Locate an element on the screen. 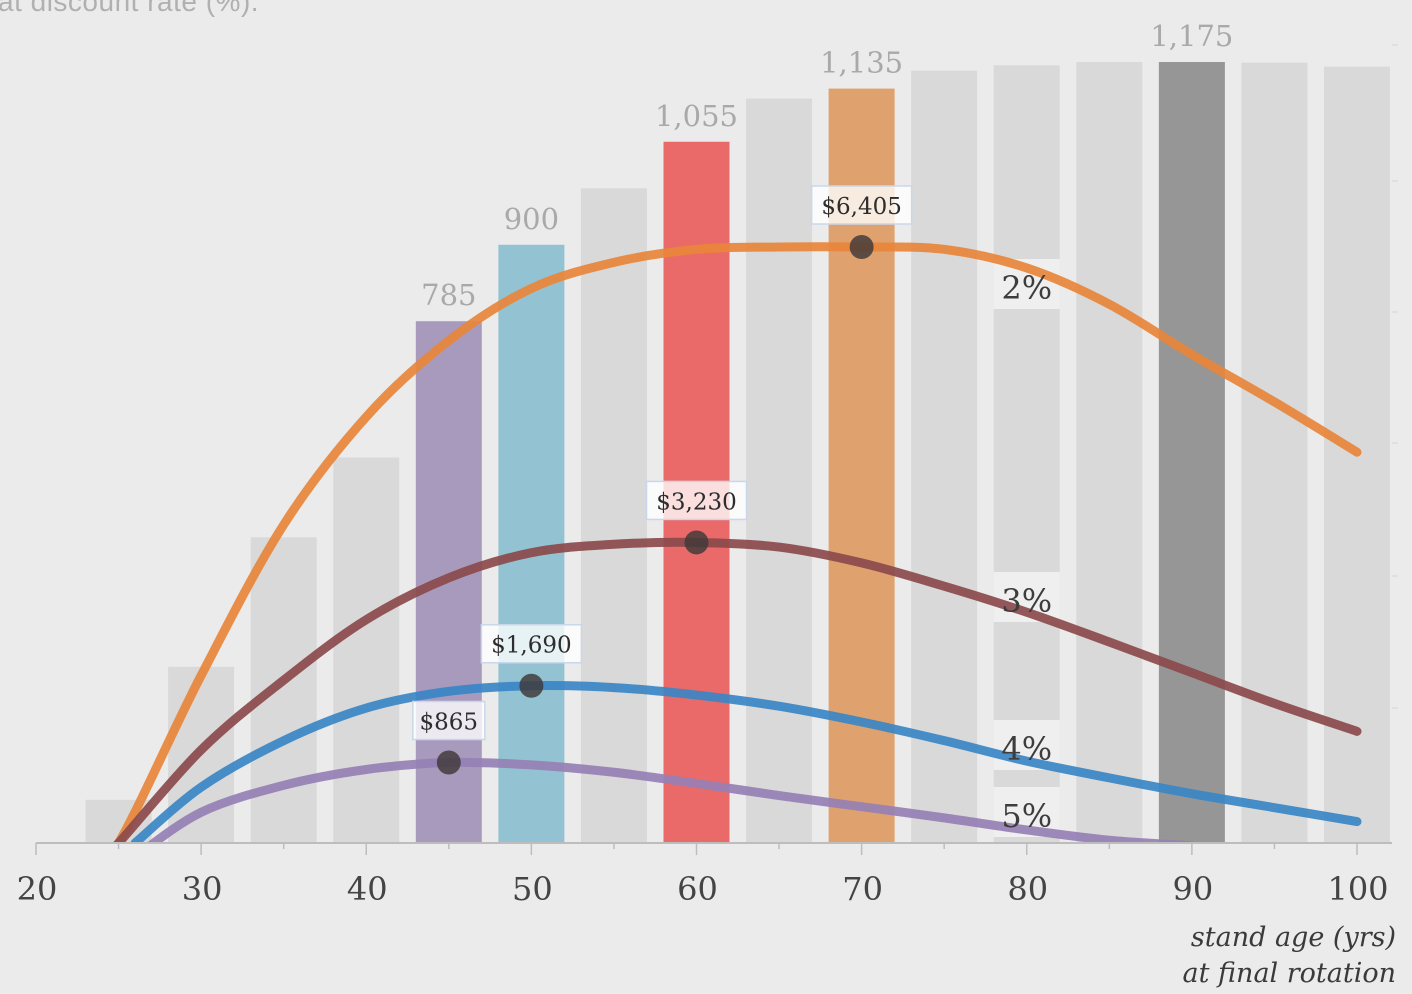 This screenshot has width=1412, height=994. peak-marker-4pct is located at coordinates (531, 685).